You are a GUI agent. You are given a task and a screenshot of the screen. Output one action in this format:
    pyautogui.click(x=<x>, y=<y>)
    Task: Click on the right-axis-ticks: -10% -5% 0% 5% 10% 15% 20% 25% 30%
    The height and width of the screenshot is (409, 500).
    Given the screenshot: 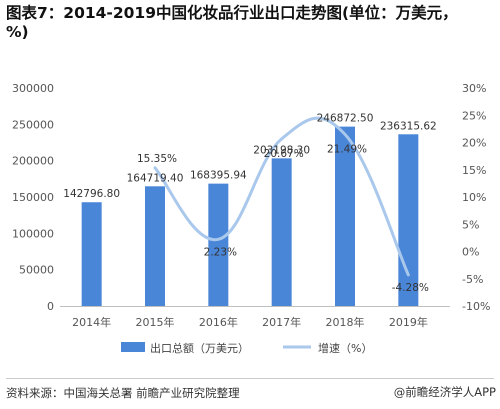 What is the action you would take?
    pyautogui.click(x=476, y=197)
    